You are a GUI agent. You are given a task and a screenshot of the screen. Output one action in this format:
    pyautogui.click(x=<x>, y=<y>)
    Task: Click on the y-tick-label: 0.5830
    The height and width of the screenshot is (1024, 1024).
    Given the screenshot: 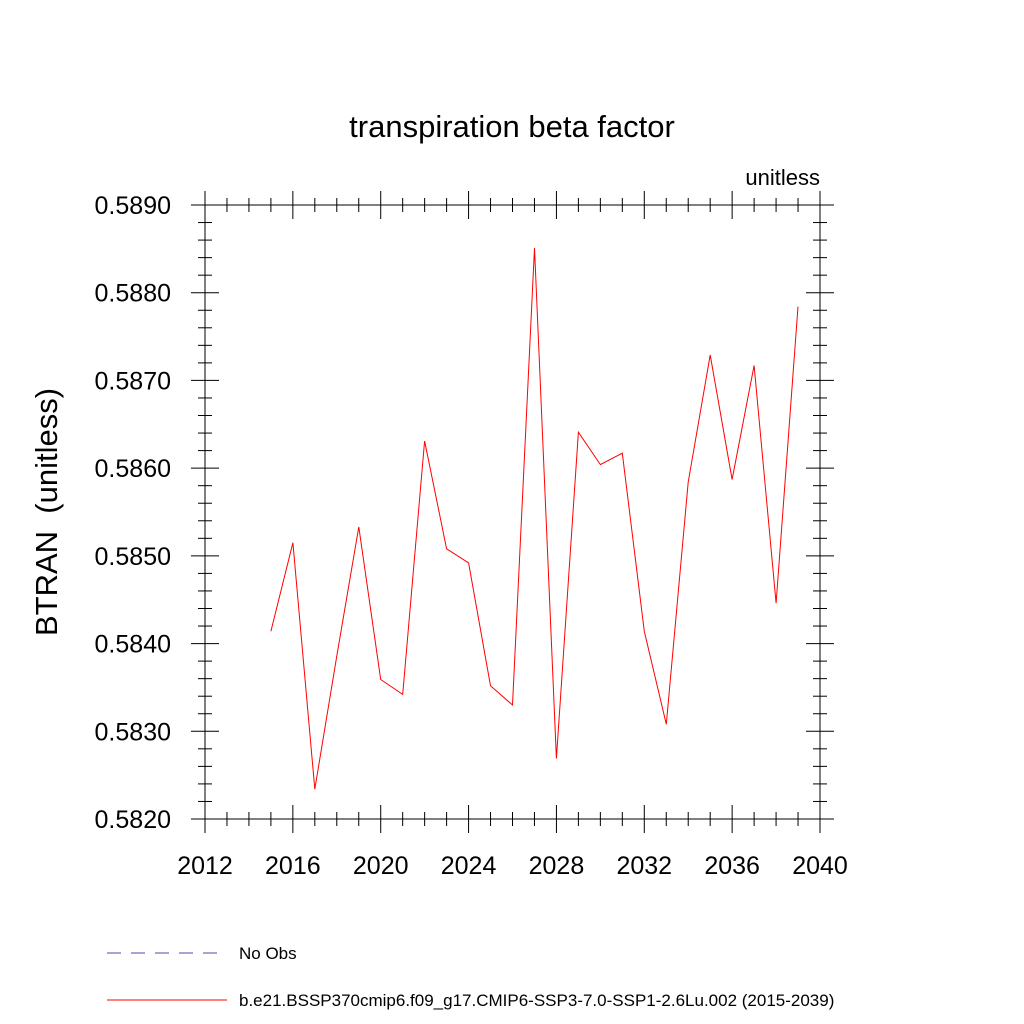 What is the action you would take?
    pyautogui.click(x=133, y=732)
    